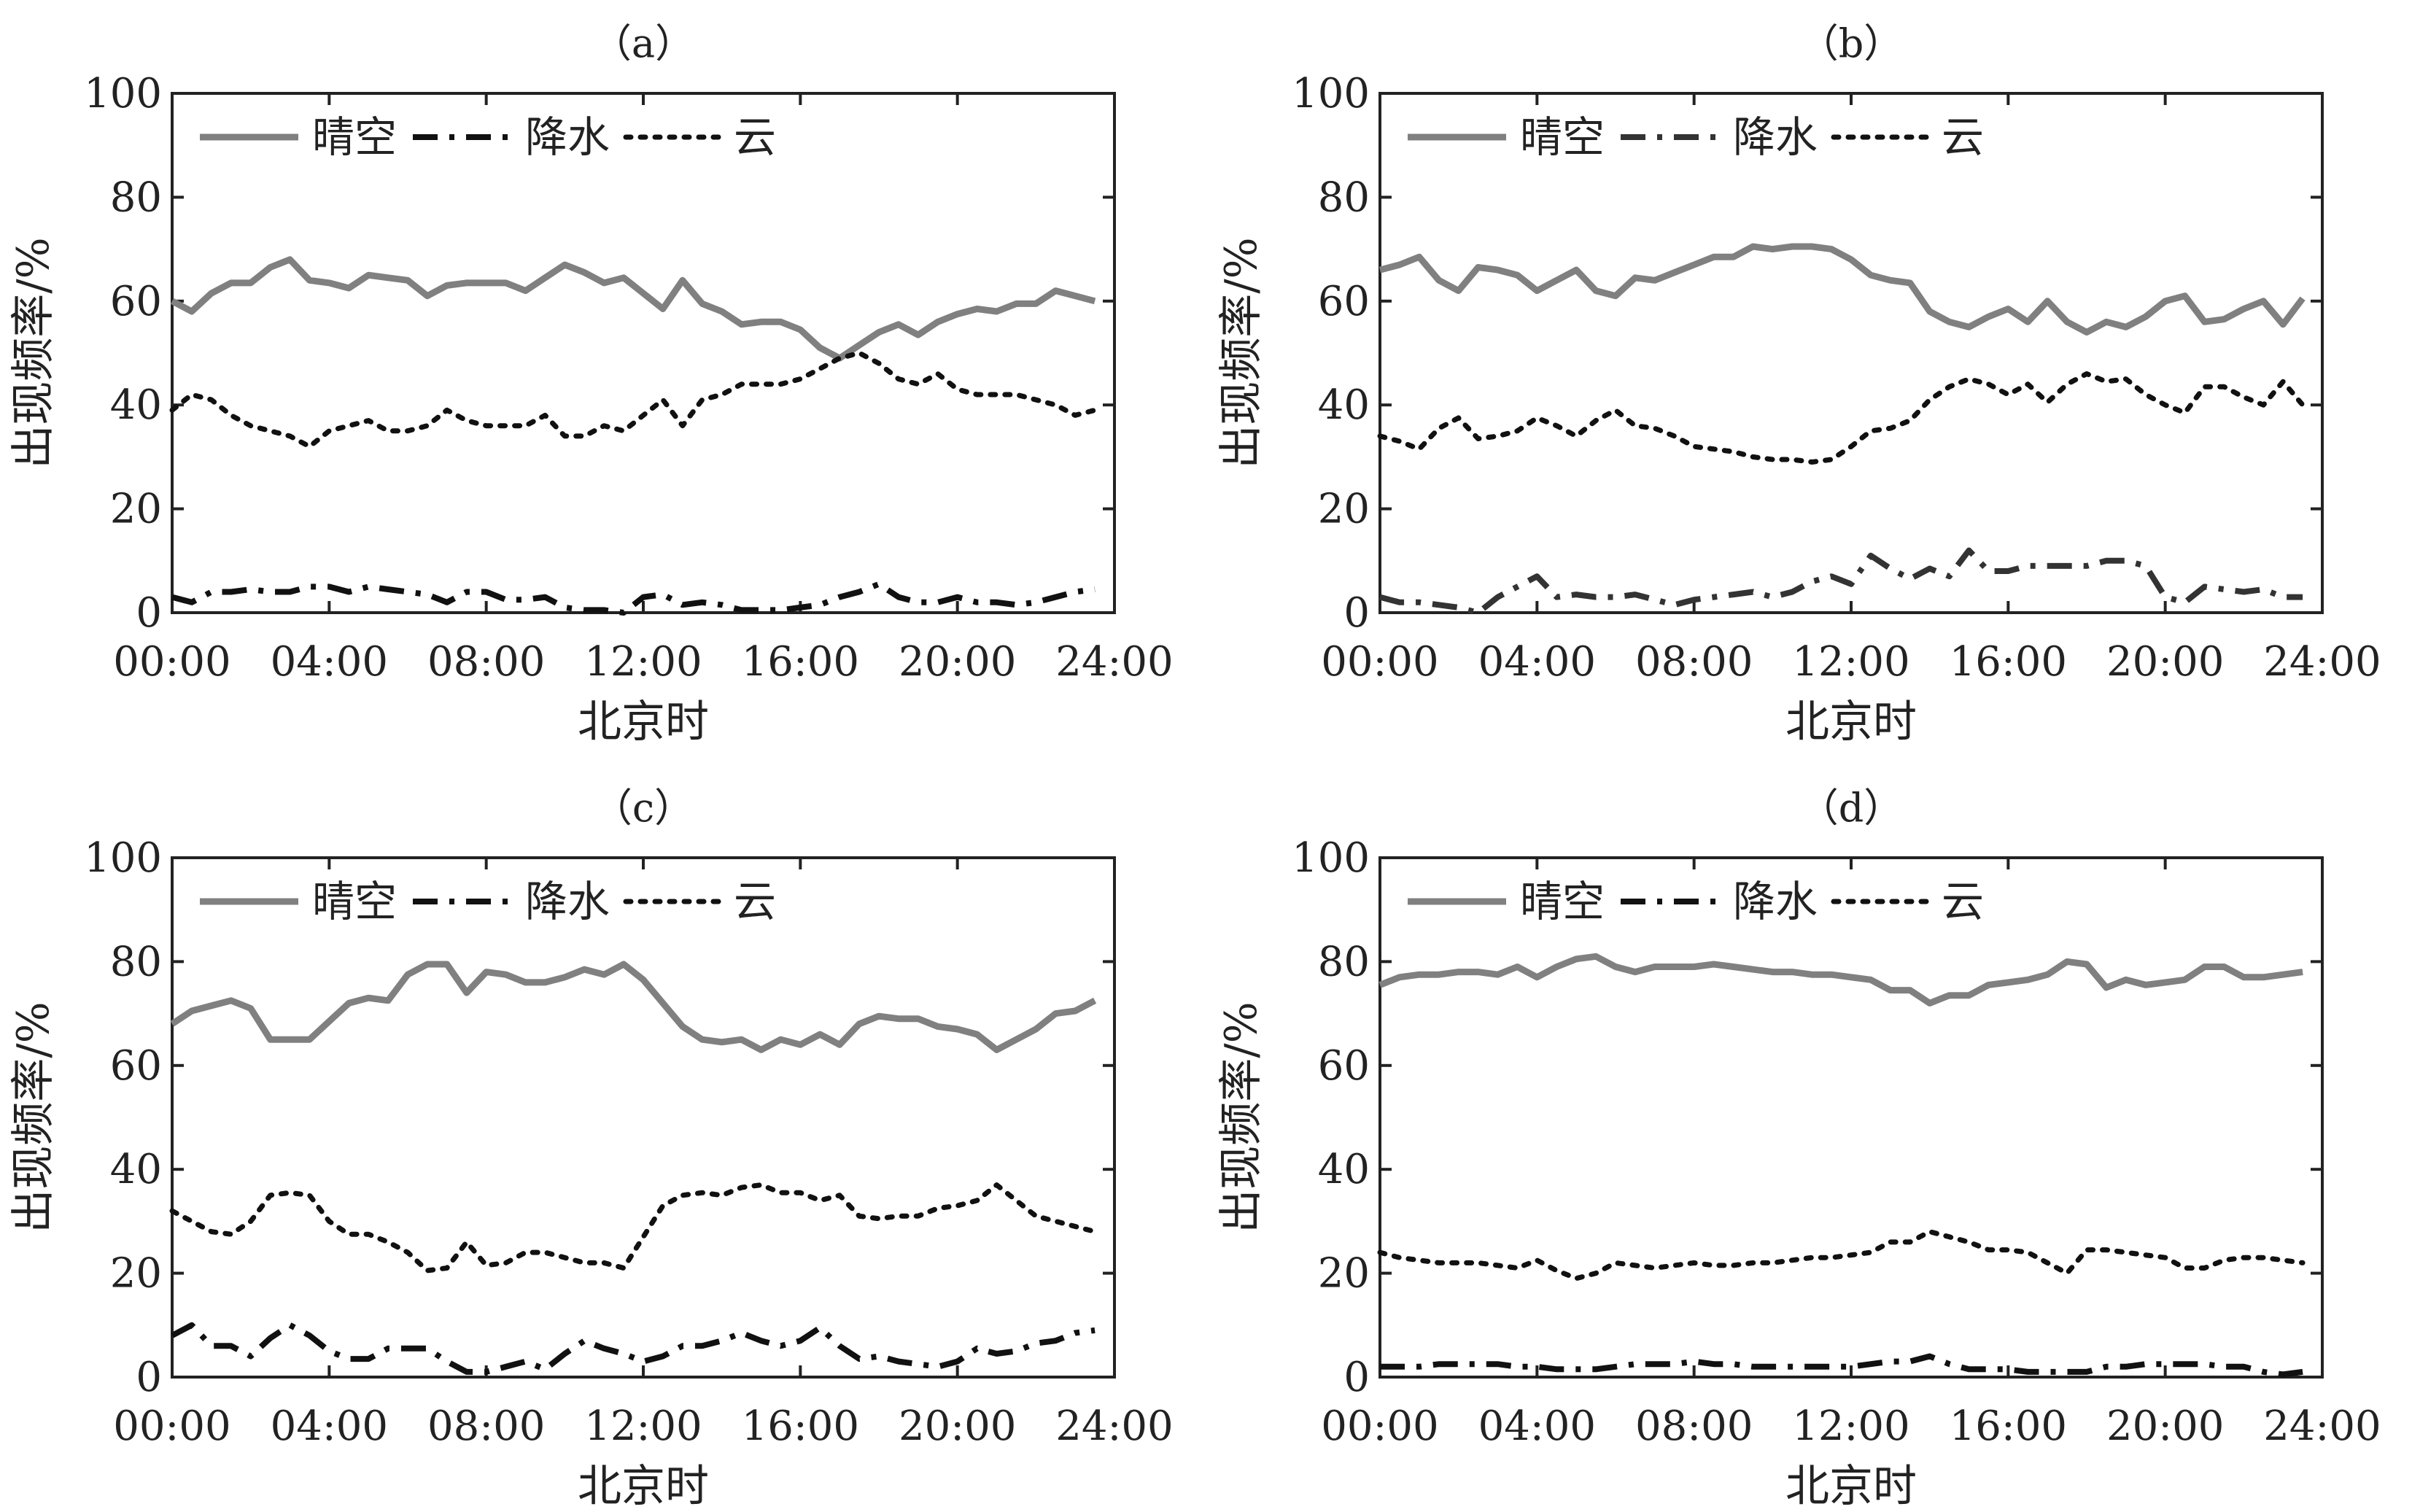 Image resolution: width=2412 pixels, height=1512 pixels. What do you see at coordinates (643, 43) in the screenshot?
I see `panel-label: （a）` at bounding box center [643, 43].